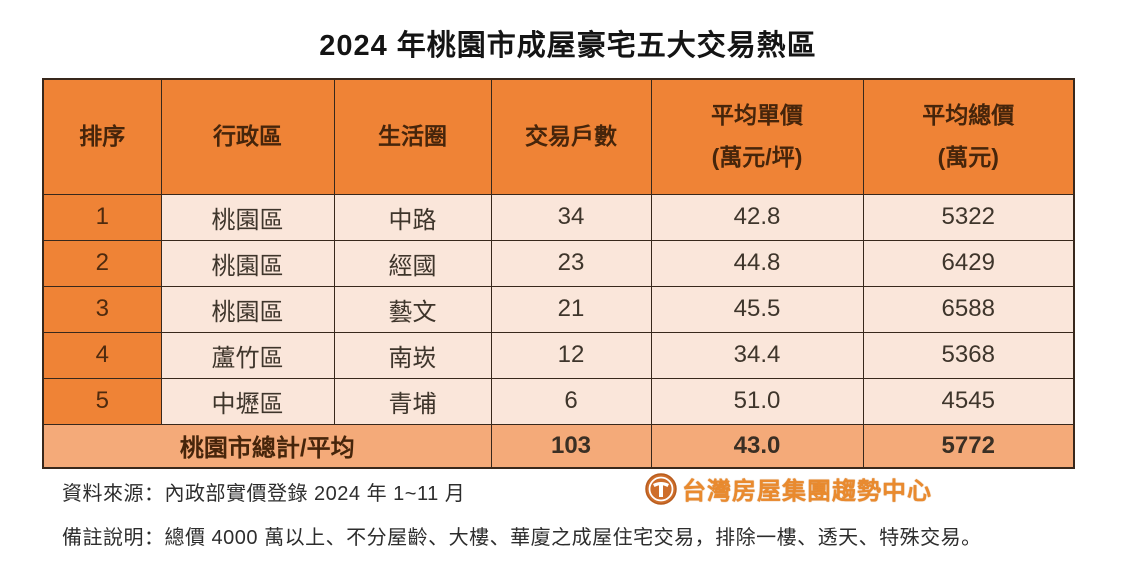 This screenshot has width=1136, height=566. I want to click on table-row: 4 蘆竹區 南崁 12 34.4 5368, so click(558, 355).